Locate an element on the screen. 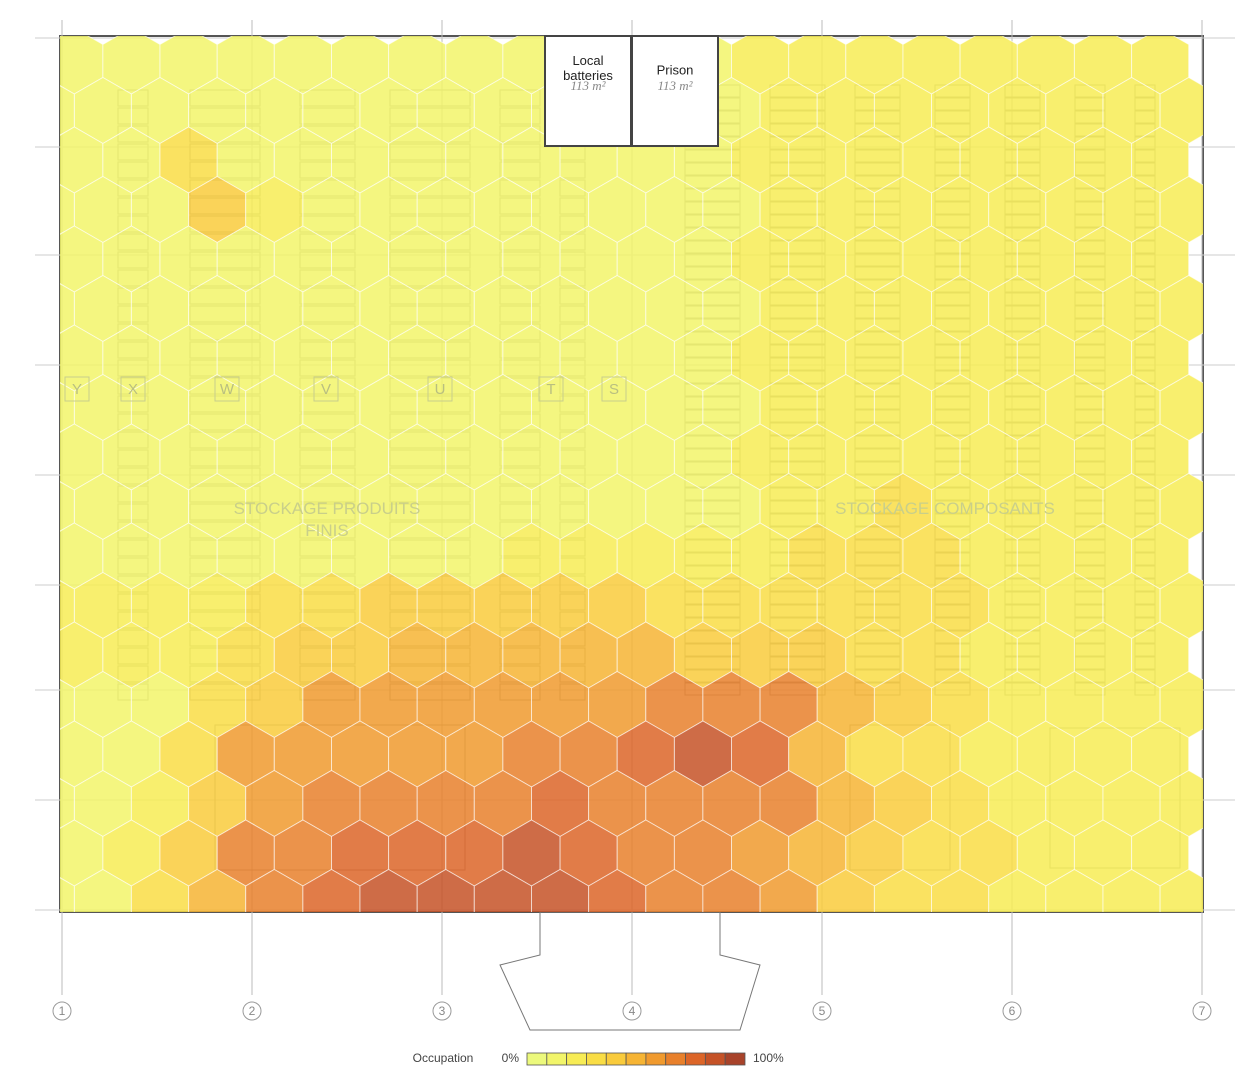  axis-label: 4 is located at coordinates (632, 1011).